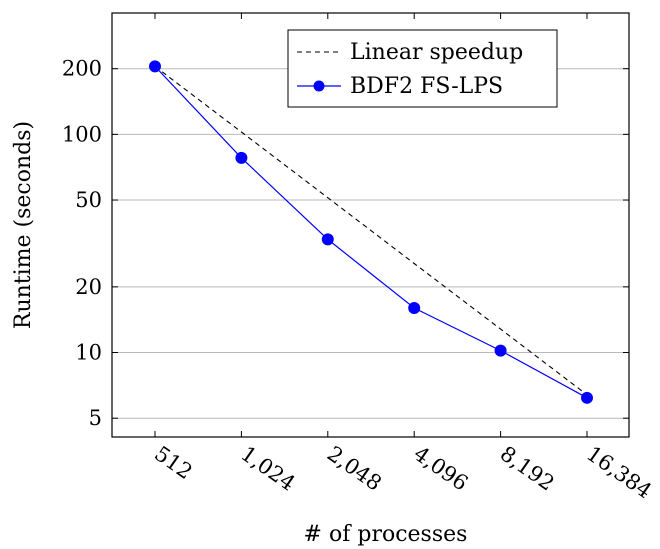  Describe the element at coordinates (268, 468) in the screenshot. I see `x-tick-label: 1,024` at that location.